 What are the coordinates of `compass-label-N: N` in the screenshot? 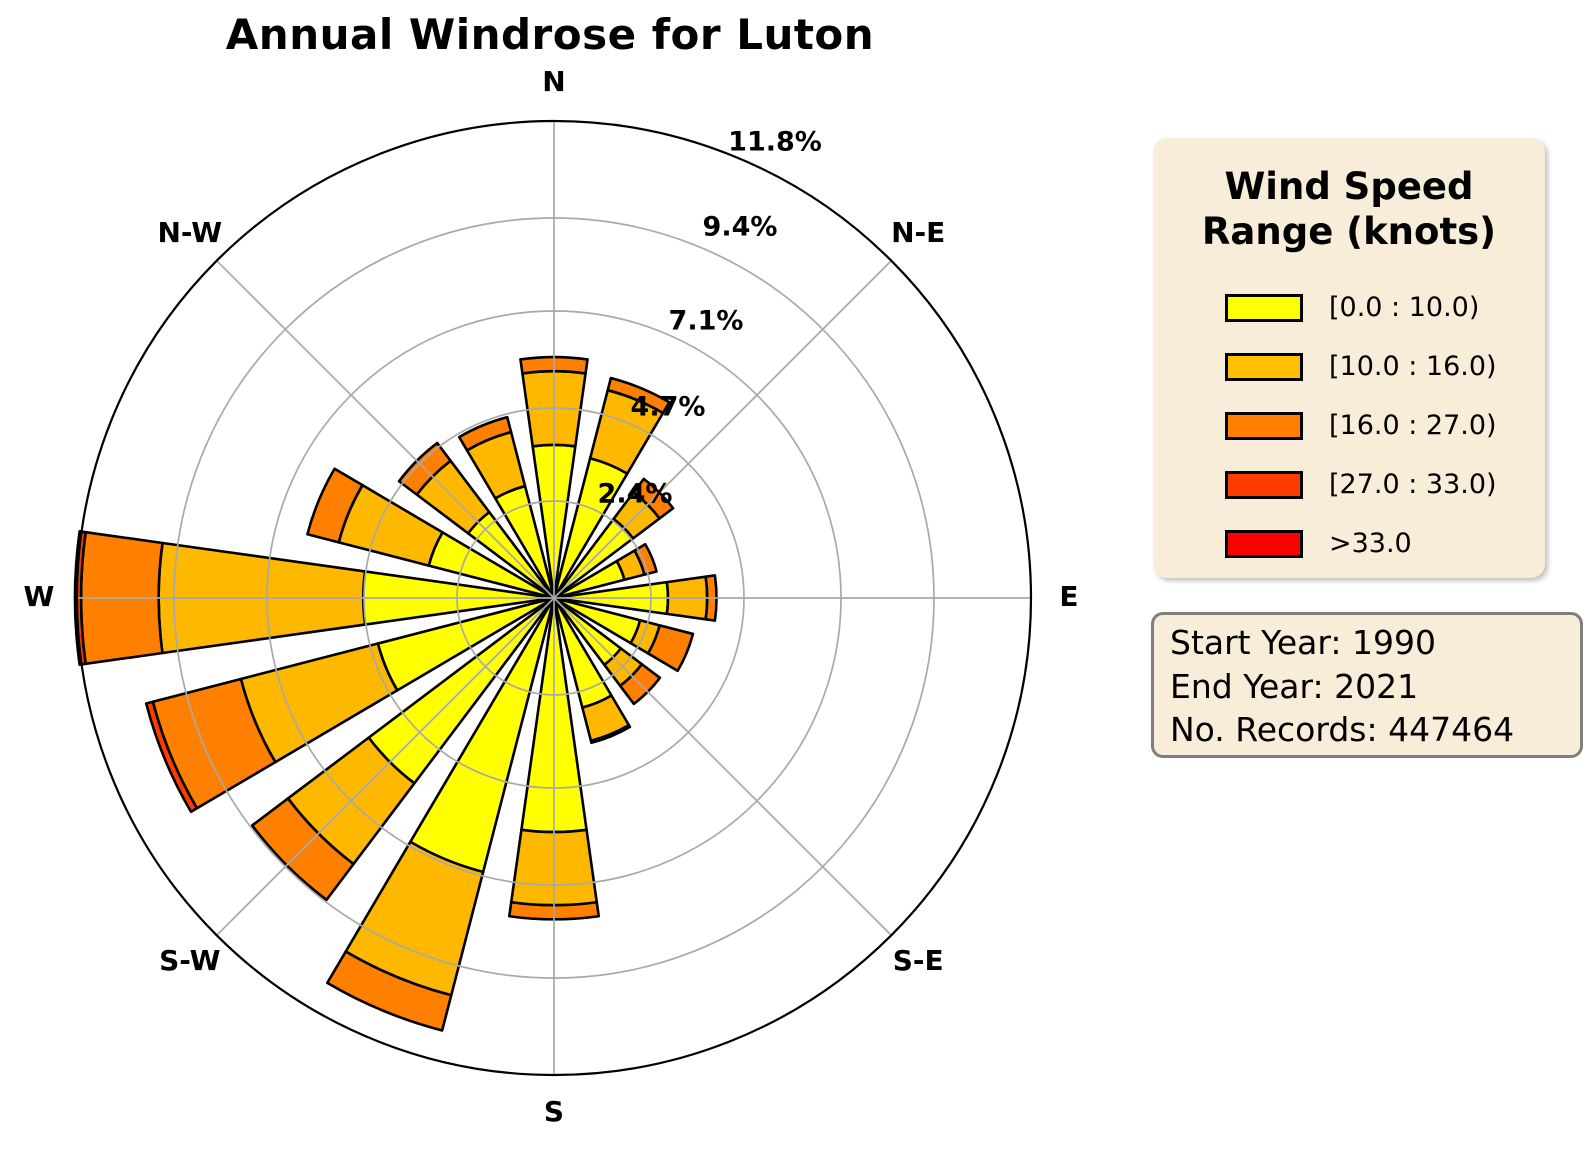 It's located at (553, 81).